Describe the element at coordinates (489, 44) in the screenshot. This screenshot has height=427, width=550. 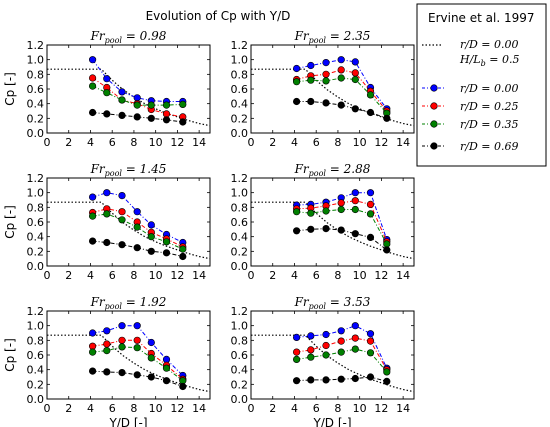
I see `legend-reference-line-1: r/D = 0.00` at that location.